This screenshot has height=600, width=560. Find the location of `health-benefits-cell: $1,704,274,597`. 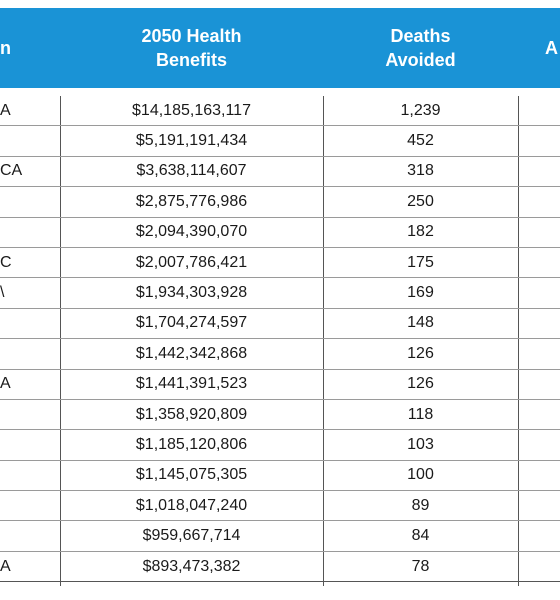

health-benefits-cell: $1,704,274,597 is located at coordinates (191, 323).